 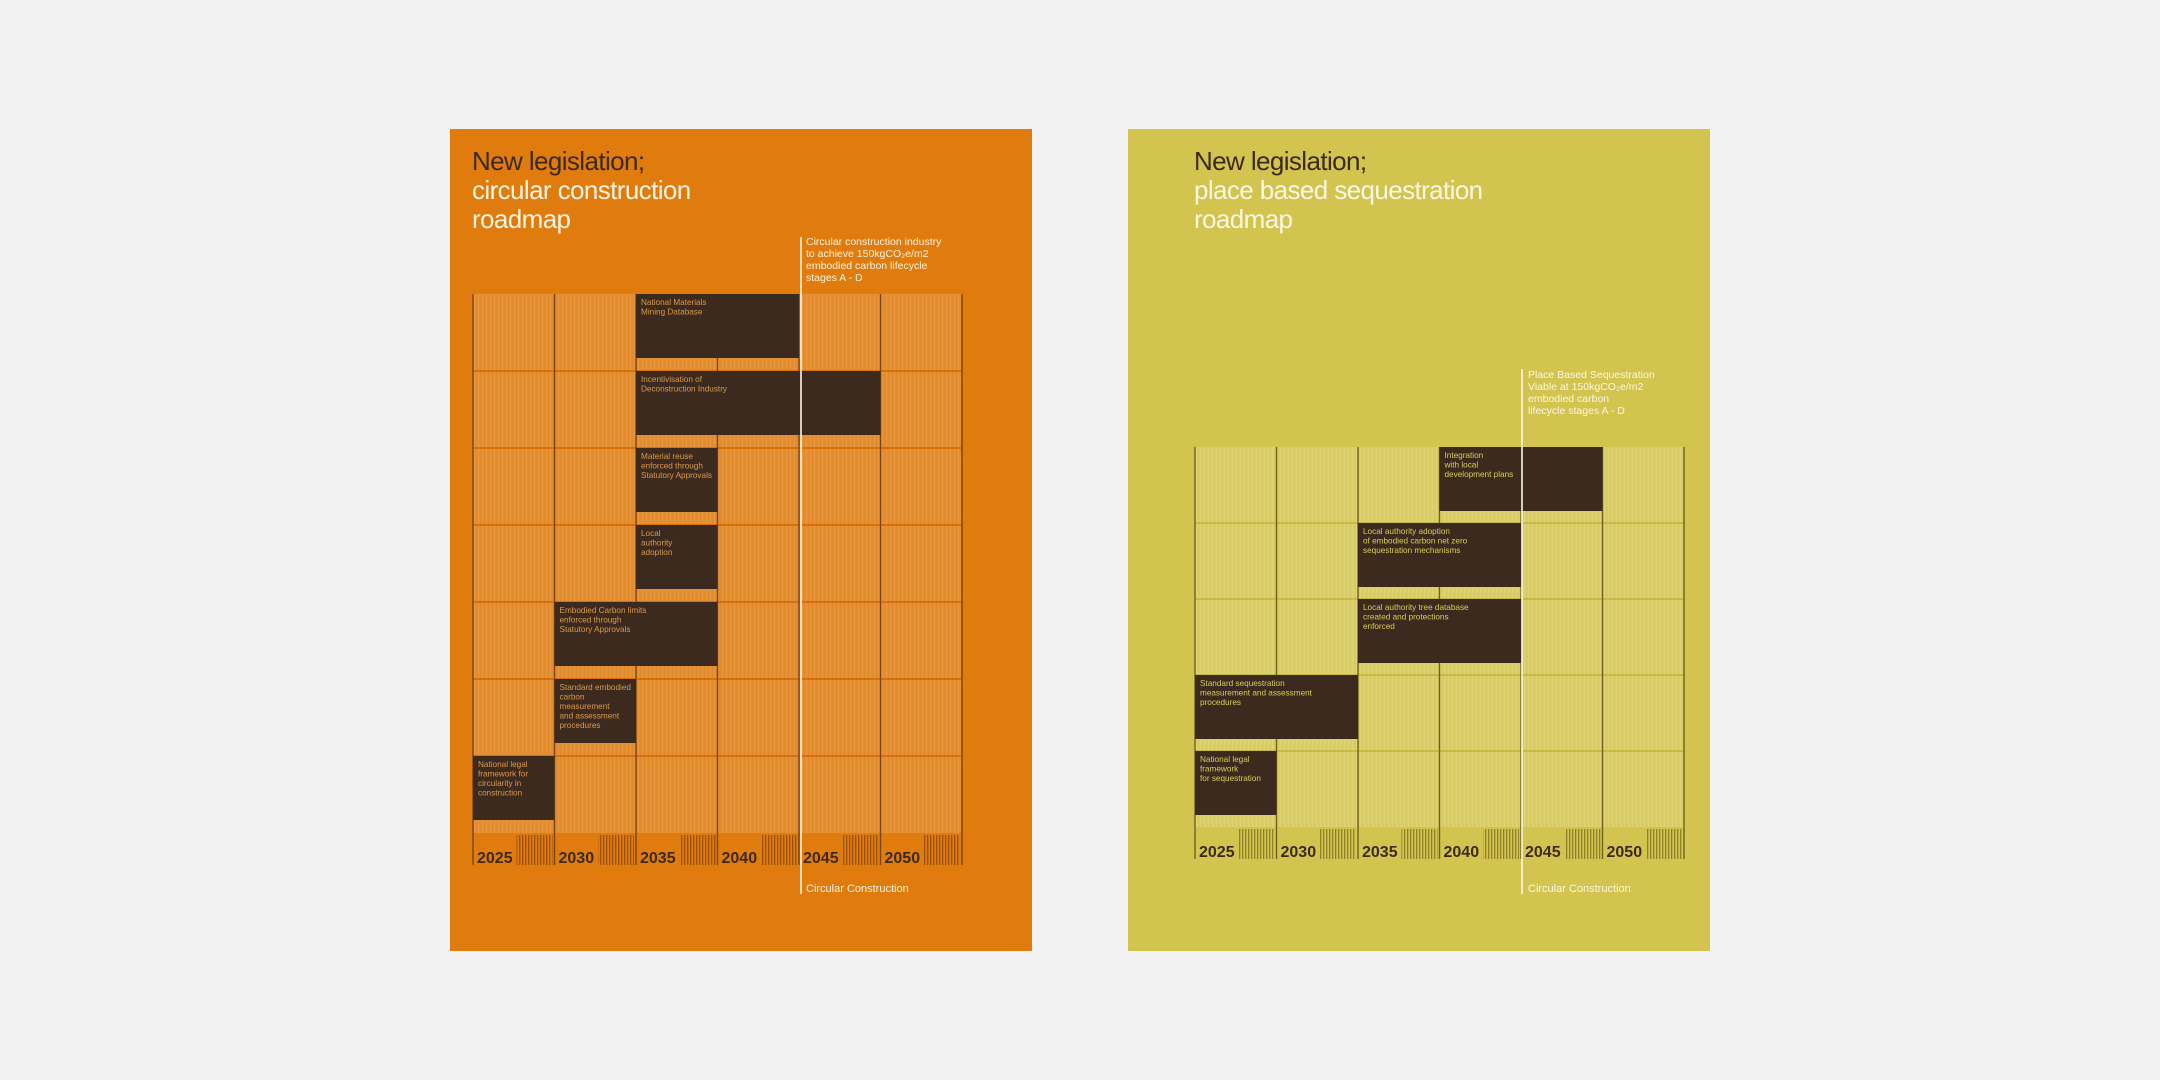 I want to click on bar-label: created and protections, so click(x=1406, y=617).